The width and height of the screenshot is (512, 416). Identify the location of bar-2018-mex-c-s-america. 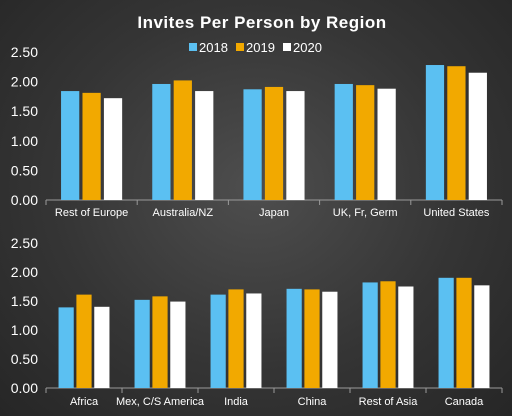
(142, 343).